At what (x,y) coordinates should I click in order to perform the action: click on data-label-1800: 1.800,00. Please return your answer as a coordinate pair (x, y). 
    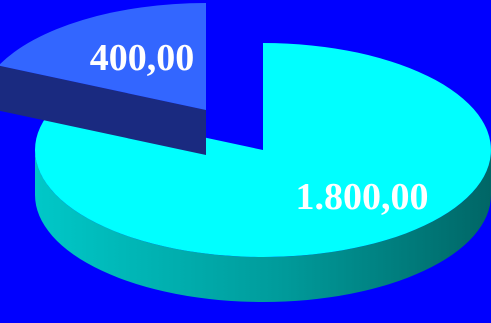
    Looking at the image, I should click on (362, 197).